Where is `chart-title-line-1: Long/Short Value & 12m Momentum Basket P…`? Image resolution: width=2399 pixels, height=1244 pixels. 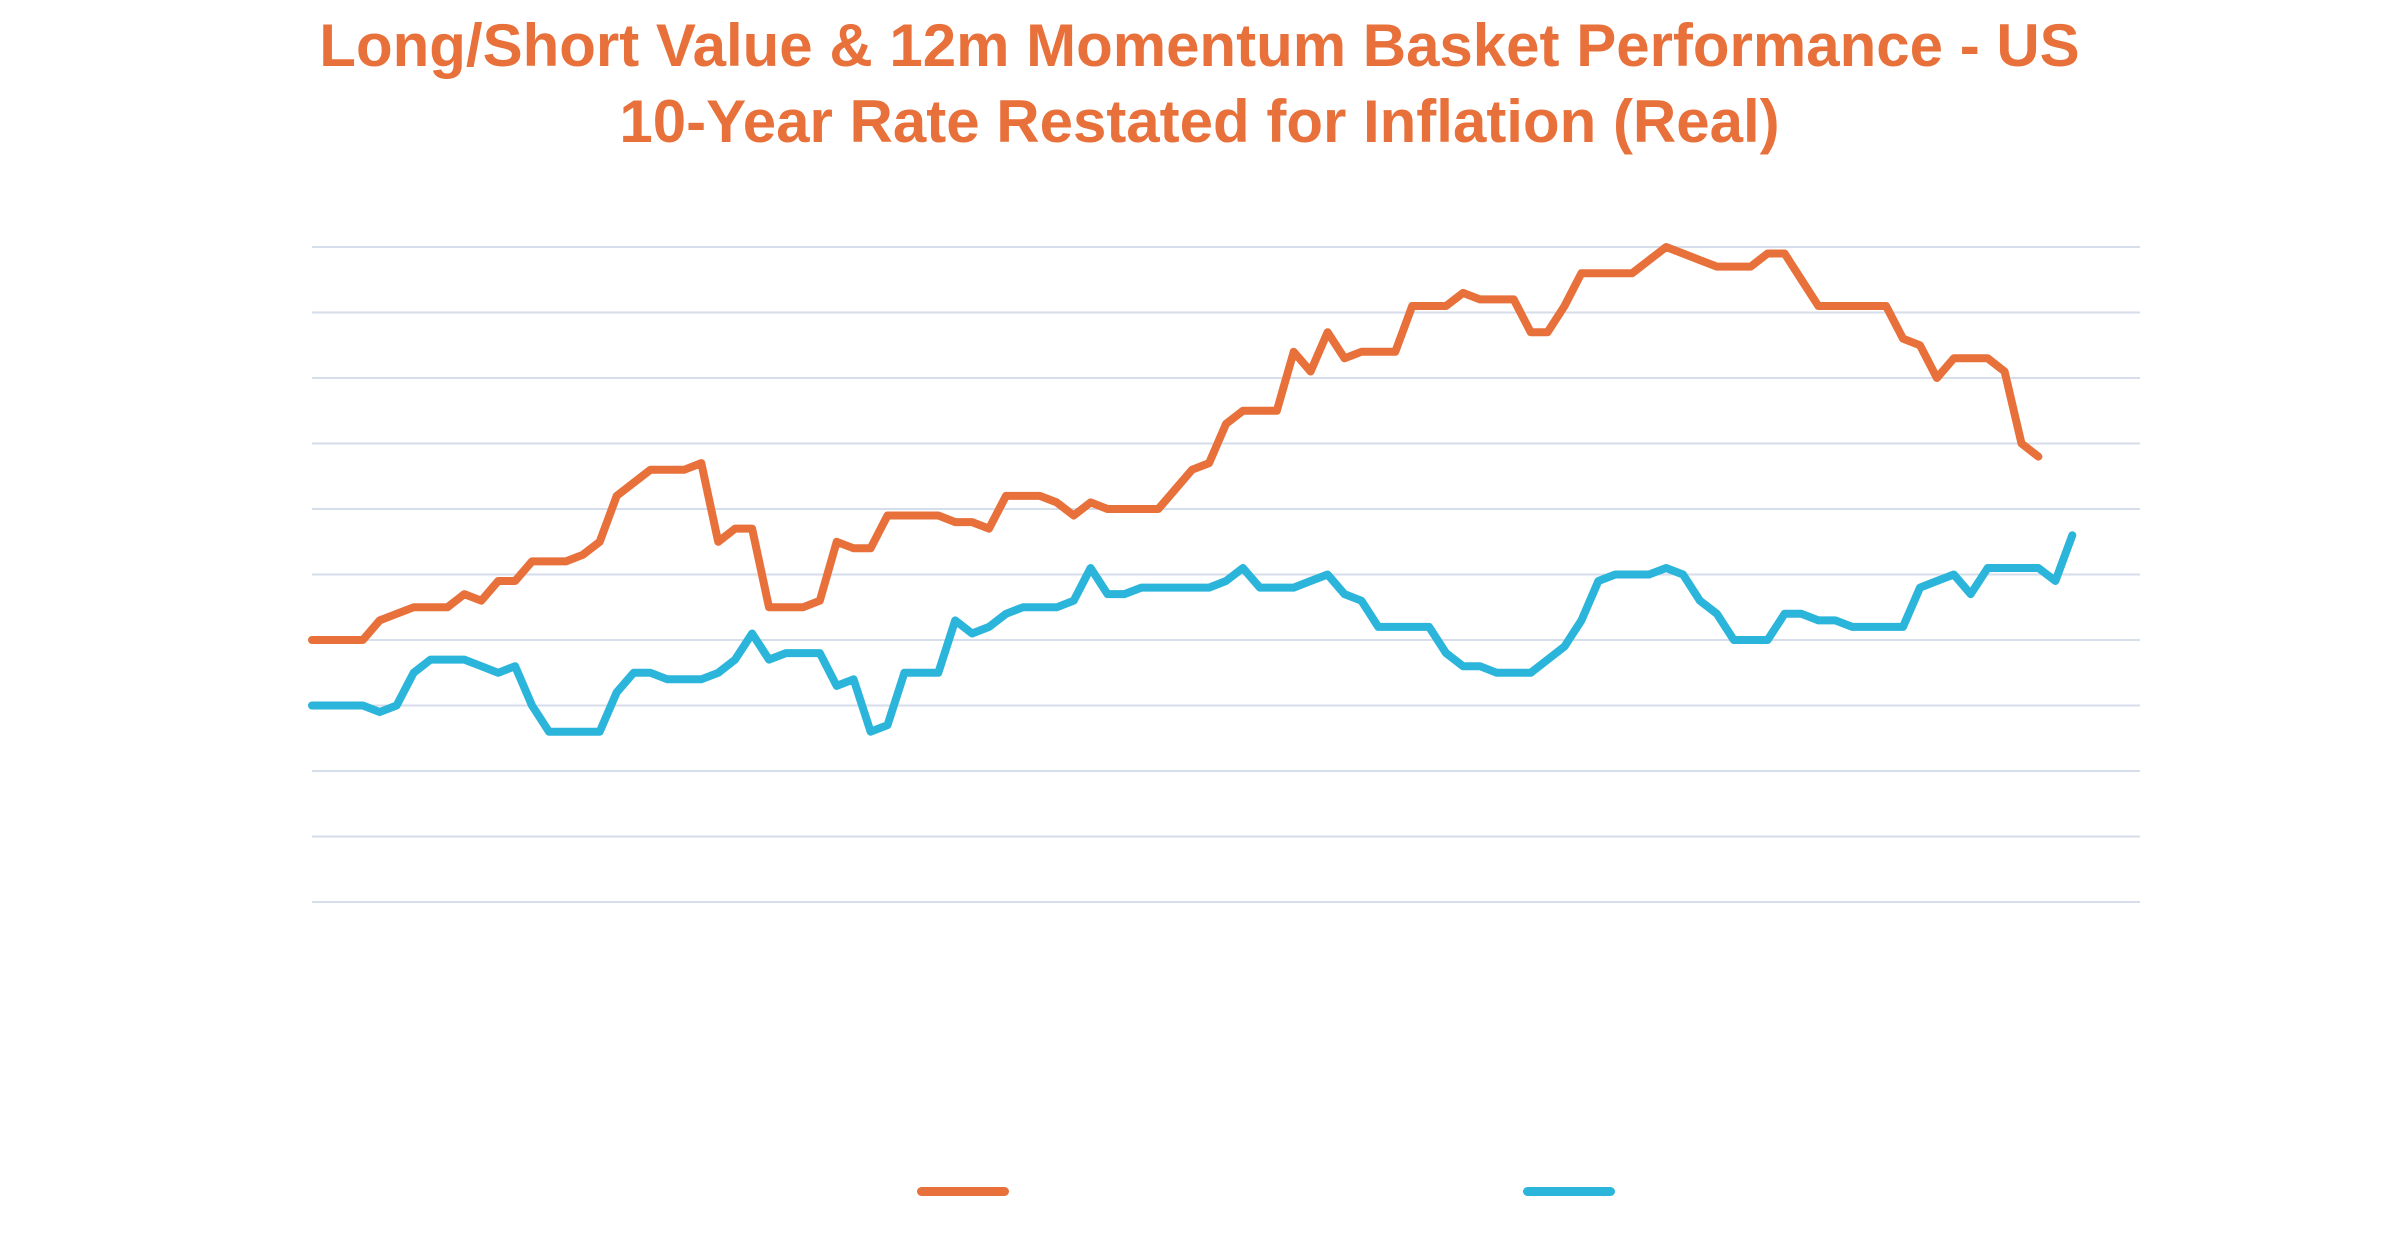
chart-title-line-1: Long/Short Value & 12m Momentum Basket P… is located at coordinates (1199, 45).